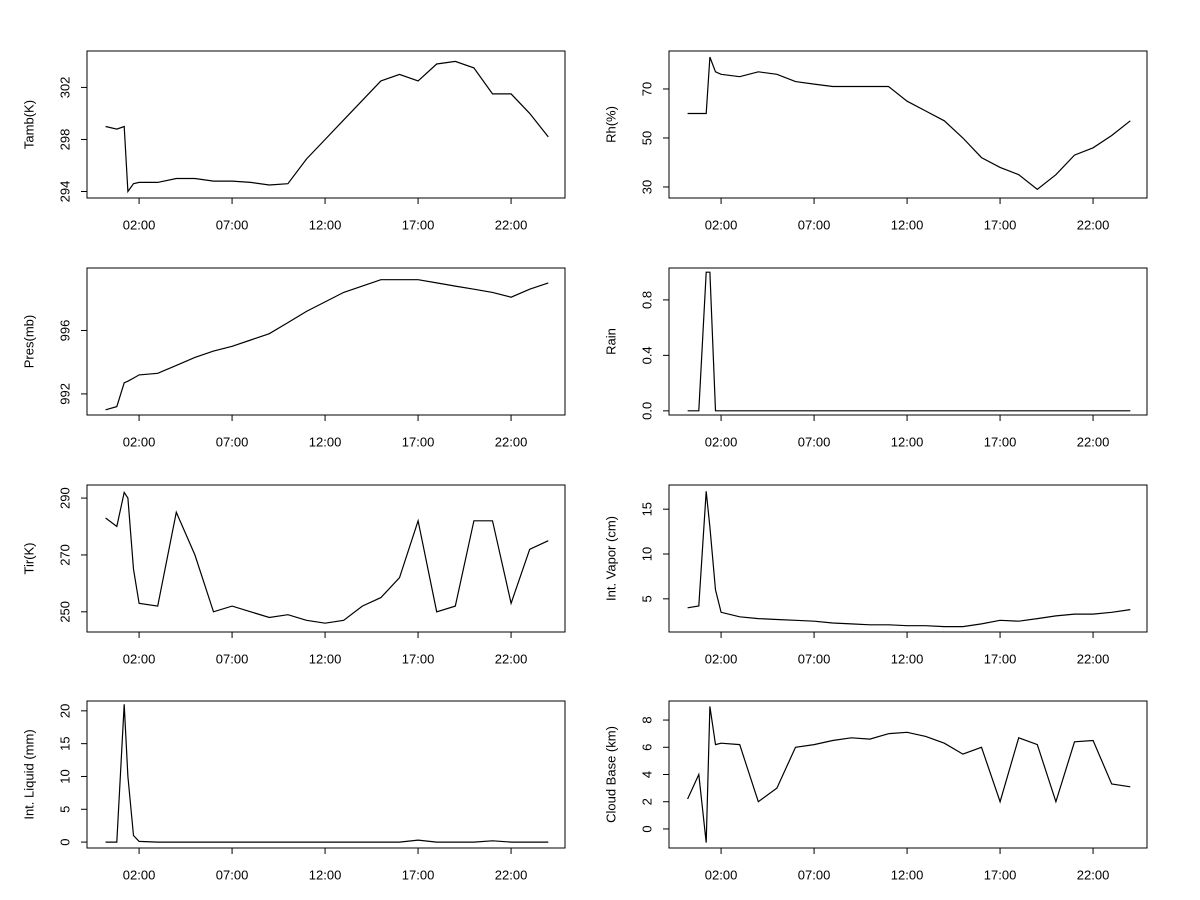 The width and height of the screenshot is (1200, 900). What do you see at coordinates (28, 774) in the screenshot?
I see `y-axis-label: Int. Liquid (mm)` at bounding box center [28, 774].